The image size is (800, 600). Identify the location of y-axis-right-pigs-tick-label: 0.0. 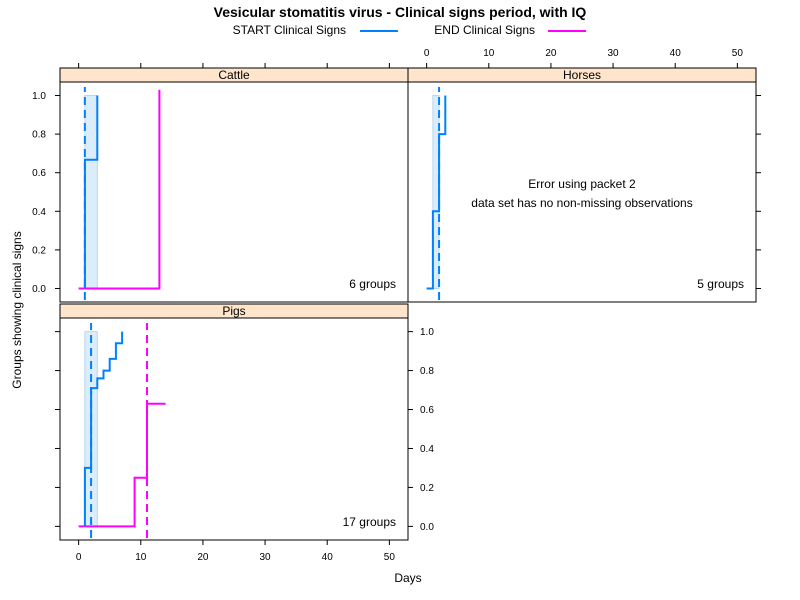
(427, 527).